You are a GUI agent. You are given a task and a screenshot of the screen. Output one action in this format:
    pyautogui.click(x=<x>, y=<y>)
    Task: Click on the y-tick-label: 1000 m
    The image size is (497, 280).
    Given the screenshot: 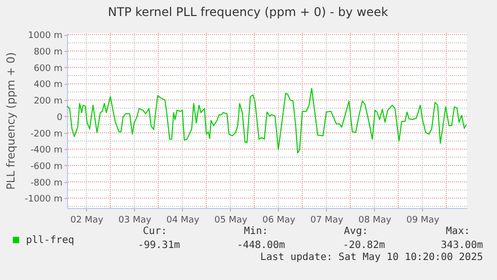 What is the action you would take?
    pyautogui.click(x=45, y=36)
    